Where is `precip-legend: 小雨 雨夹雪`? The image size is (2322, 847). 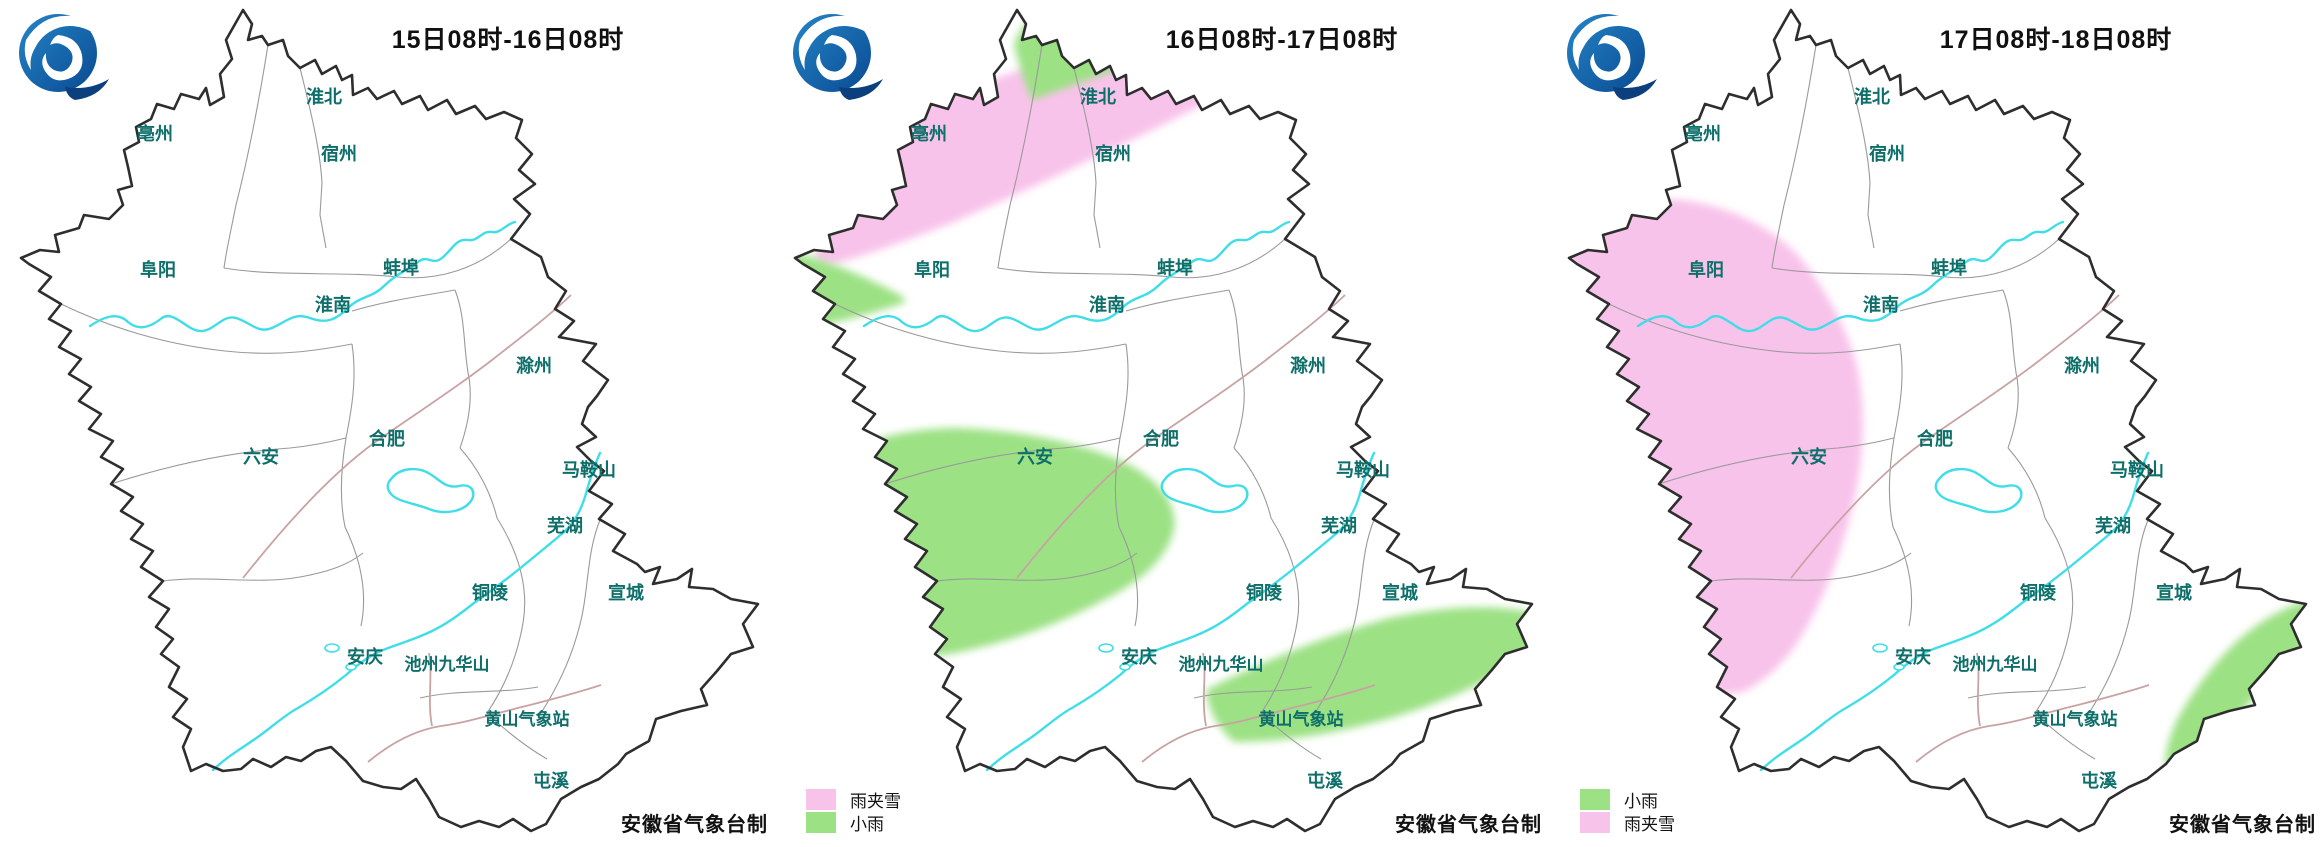 precip-legend: 小雨 雨夹雪 is located at coordinates (1627, 811).